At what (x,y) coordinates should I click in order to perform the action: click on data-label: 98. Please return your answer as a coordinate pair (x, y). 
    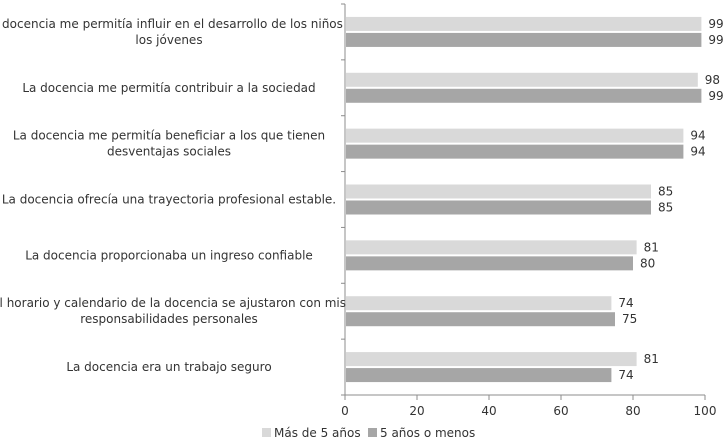
    Looking at the image, I should click on (712, 80).